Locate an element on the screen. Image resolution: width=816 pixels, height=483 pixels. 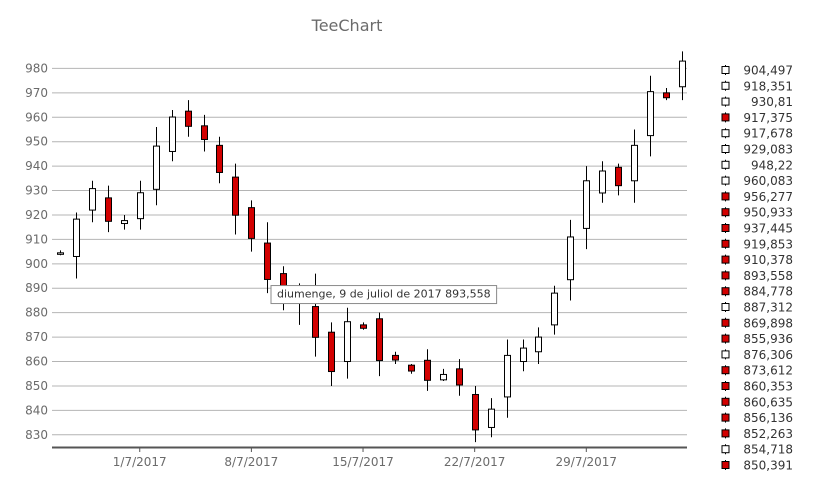
legend-label: 929,083 is located at coordinates (768, 150).